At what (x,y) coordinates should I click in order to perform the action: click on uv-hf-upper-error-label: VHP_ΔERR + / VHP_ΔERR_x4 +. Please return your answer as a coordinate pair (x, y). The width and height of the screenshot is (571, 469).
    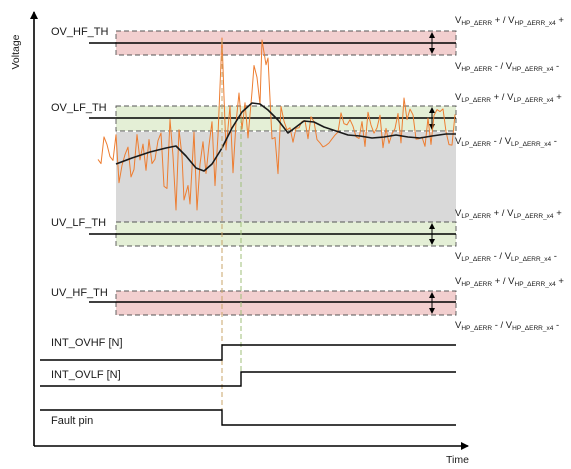
    Looking at the image, I should click on (509, 282).